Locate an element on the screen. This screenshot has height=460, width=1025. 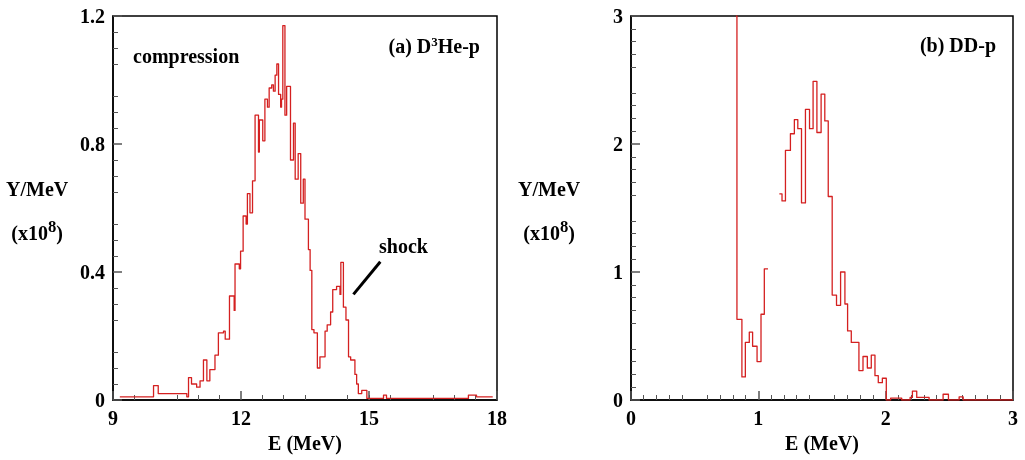
y-tick-label: 3 is located at coordinates (618, 16).